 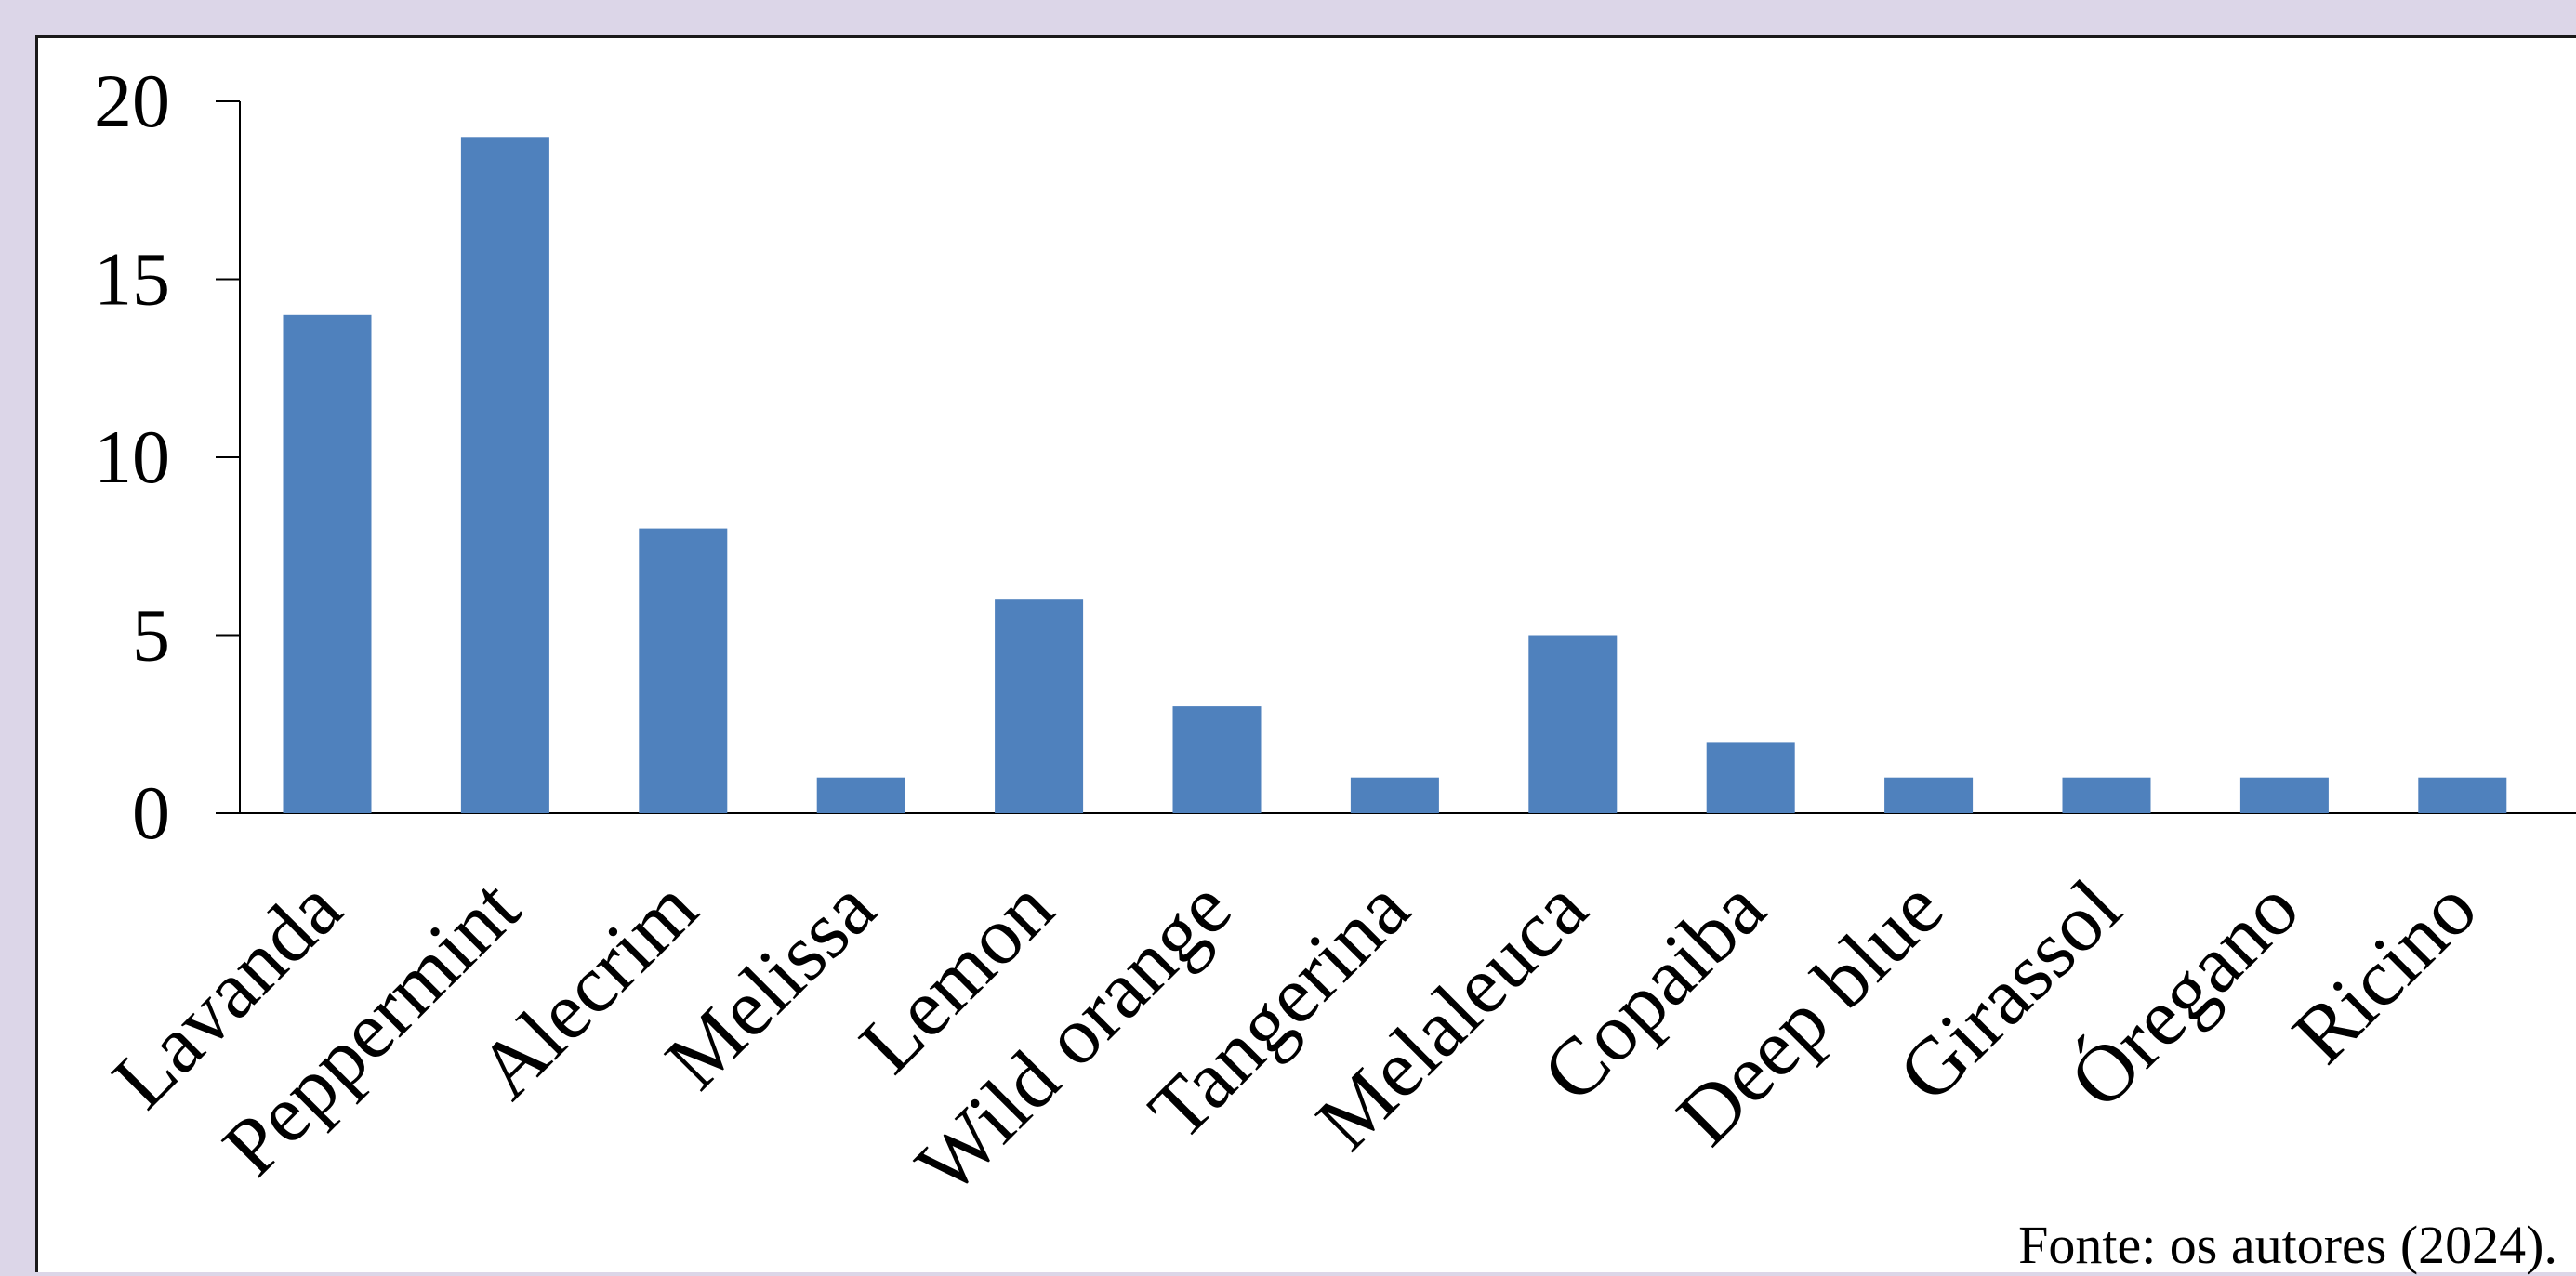 I want to click on bar-melaleuca, so click(x=1573, y=724).